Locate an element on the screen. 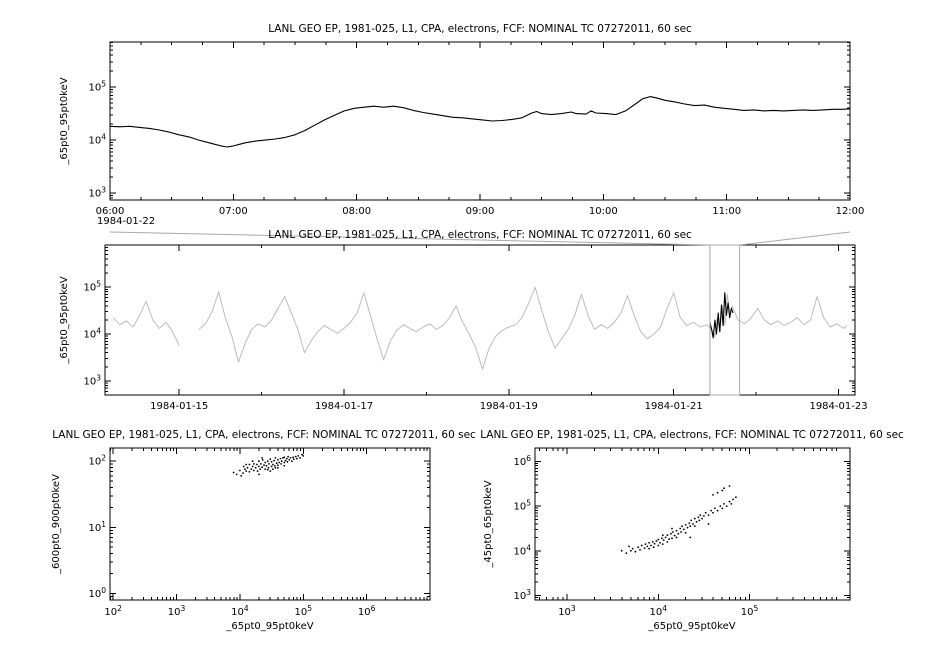 Image resolution: width=926 pixels, height=647 pixels. panel1-y-axis-label: _65pt0_95pt0keV is located at coordinates (64, 121).